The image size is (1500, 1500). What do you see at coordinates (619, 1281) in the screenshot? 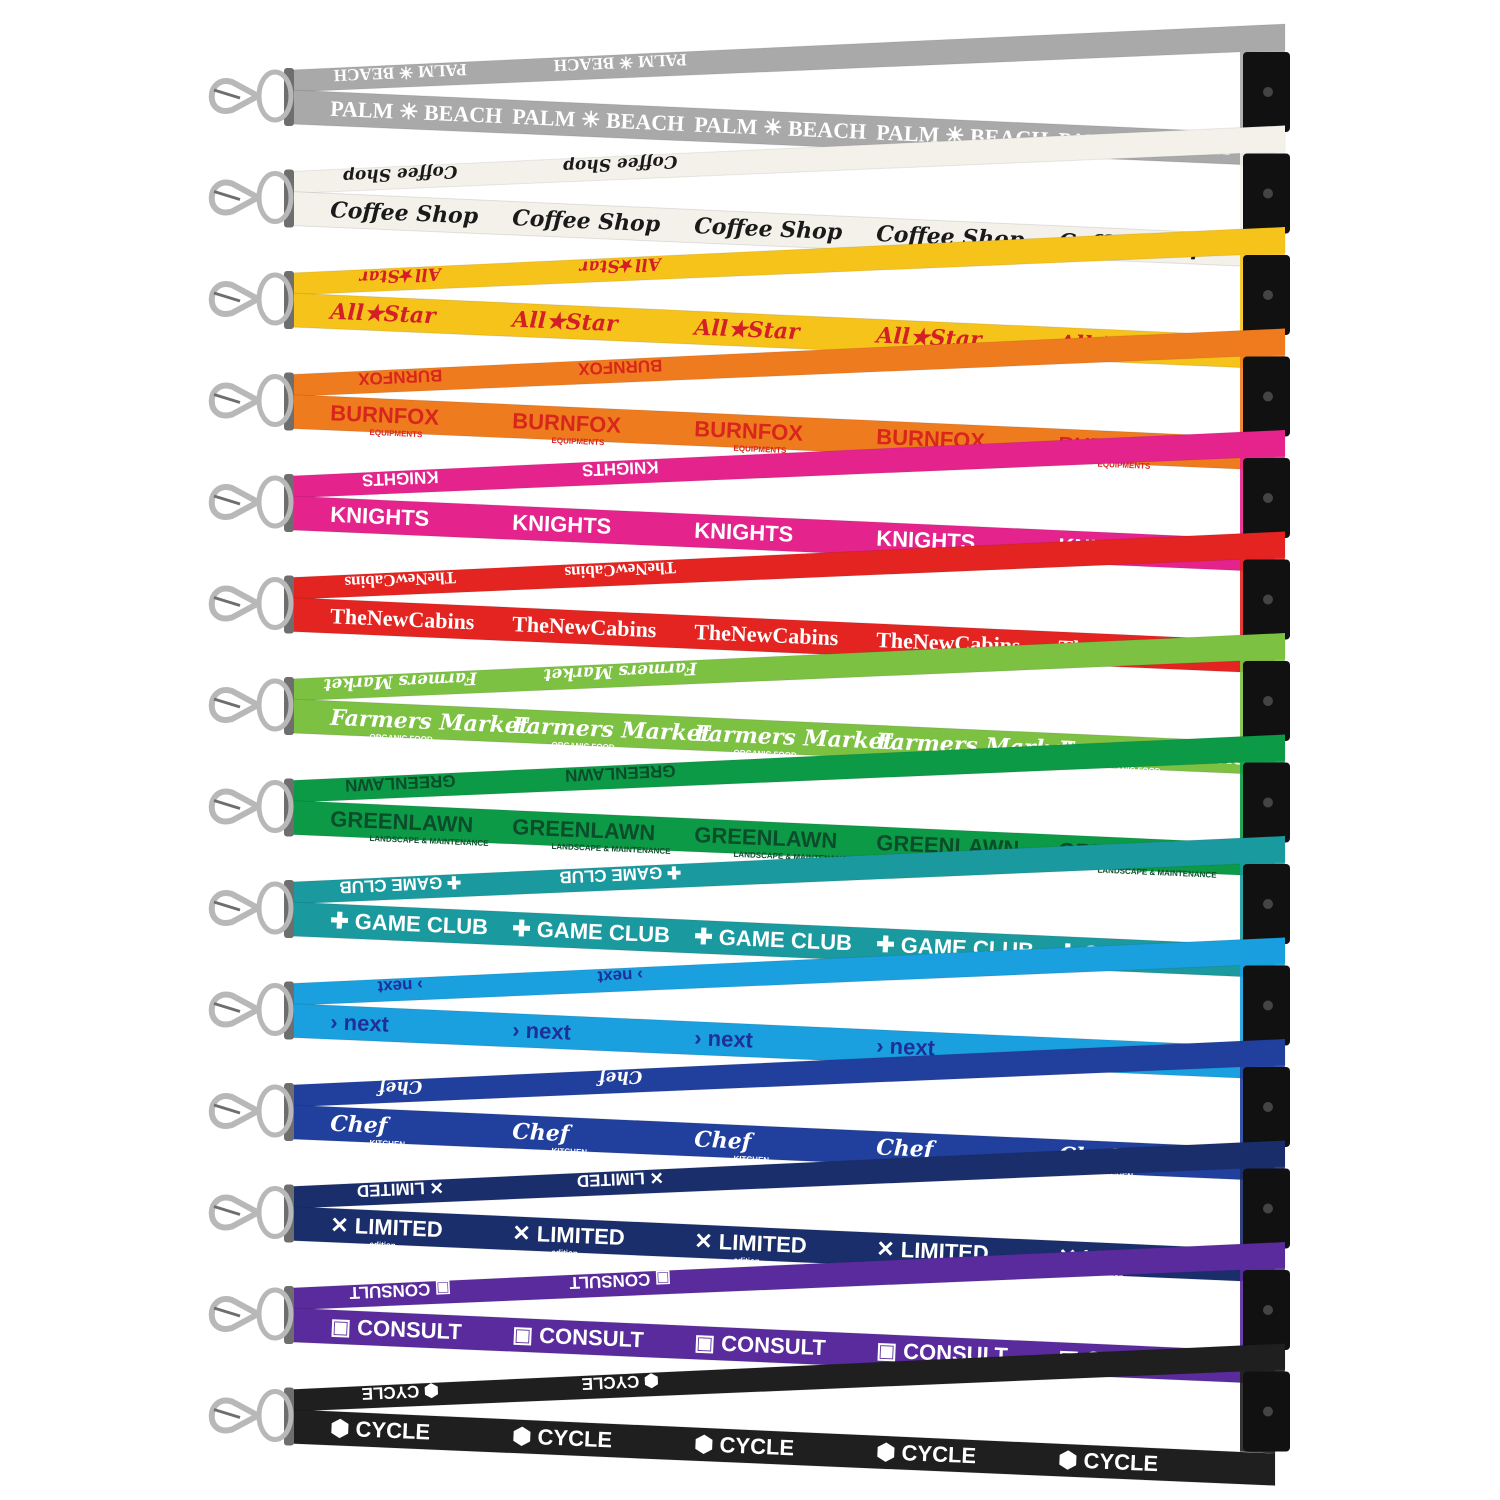
I see `lanyard-back-logo-text: ▣ CONSULT` at bounding box center [619, 1281].